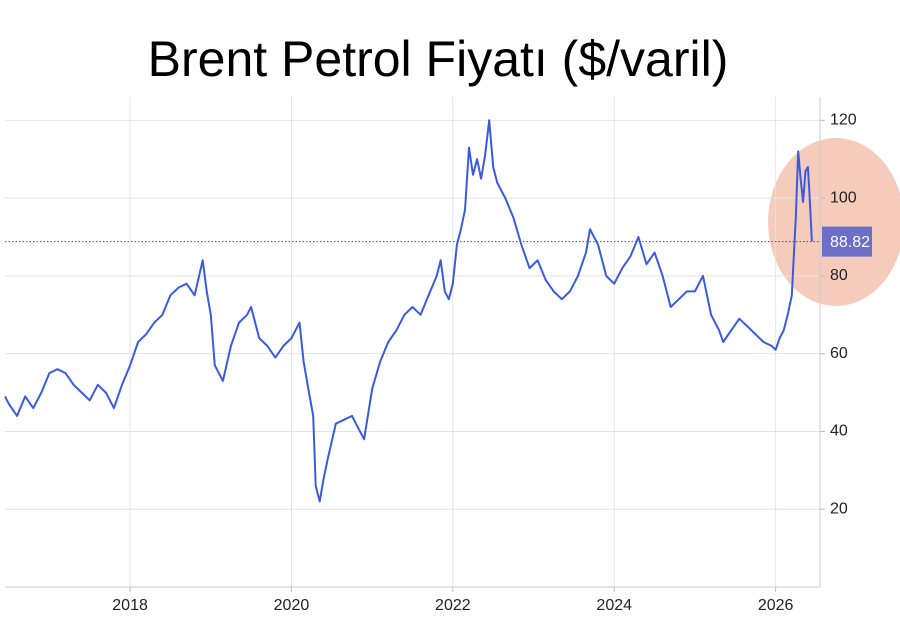 This screenshot has height=626, width=900. Describe the element at coordinates (130, 605) in the screenshot. I see `x-tick-label: 2018` at that location.